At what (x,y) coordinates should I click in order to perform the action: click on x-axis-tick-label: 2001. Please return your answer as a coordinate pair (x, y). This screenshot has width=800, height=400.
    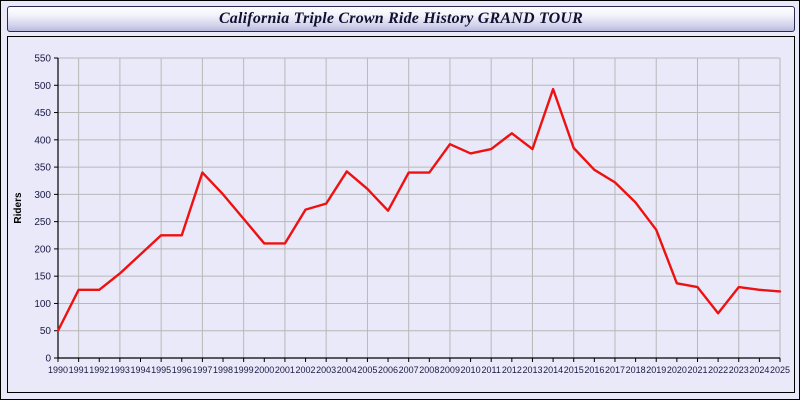
    Looking at the image, I should click on (285, 370).